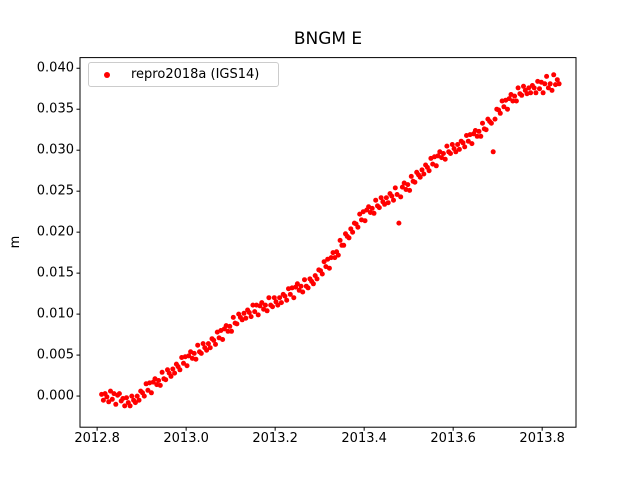  What do you see at coordinates (55, 109) in the screenshot?
I see `y-tick-label: 0.035` at bounding box center [55, 109].